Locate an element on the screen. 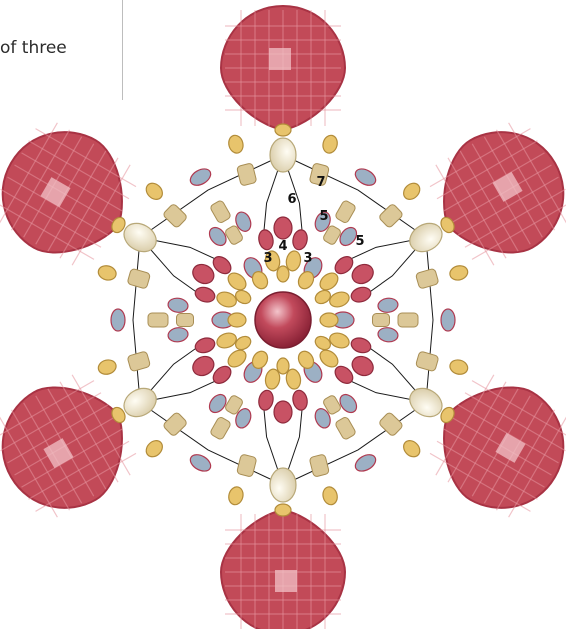 This screenshot has height=629, width=566. divider-line is located at coordinates (122, 50).